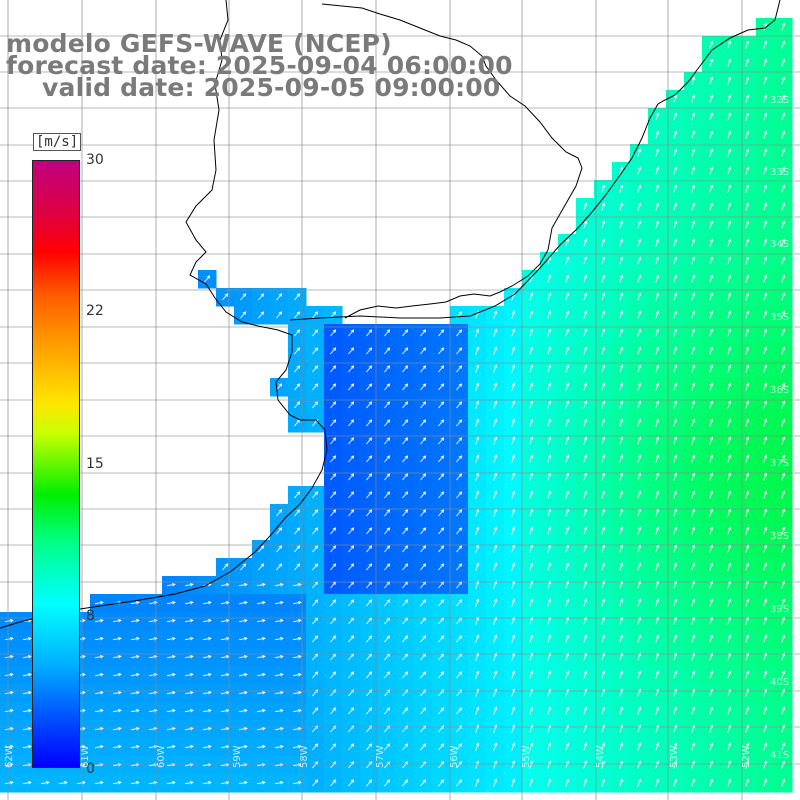  Describe the element at coordinates (780, 317) in the screenshot. I see `lat-label: 35S` at that location.